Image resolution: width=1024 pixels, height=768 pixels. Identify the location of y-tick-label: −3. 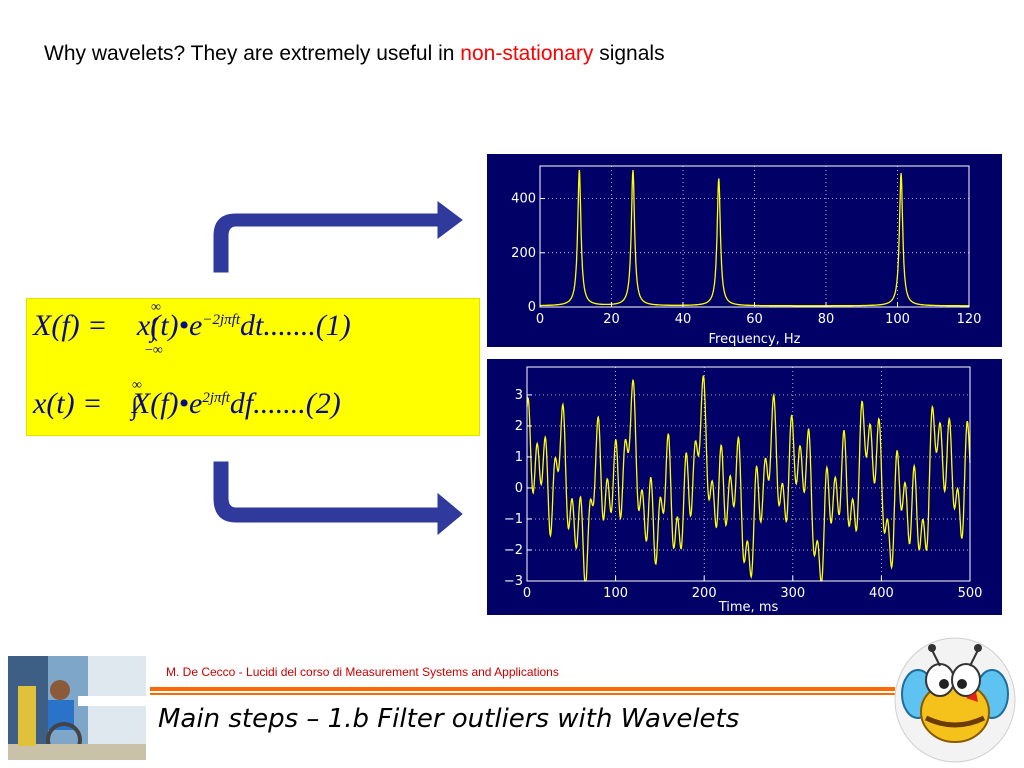
(513, 581).